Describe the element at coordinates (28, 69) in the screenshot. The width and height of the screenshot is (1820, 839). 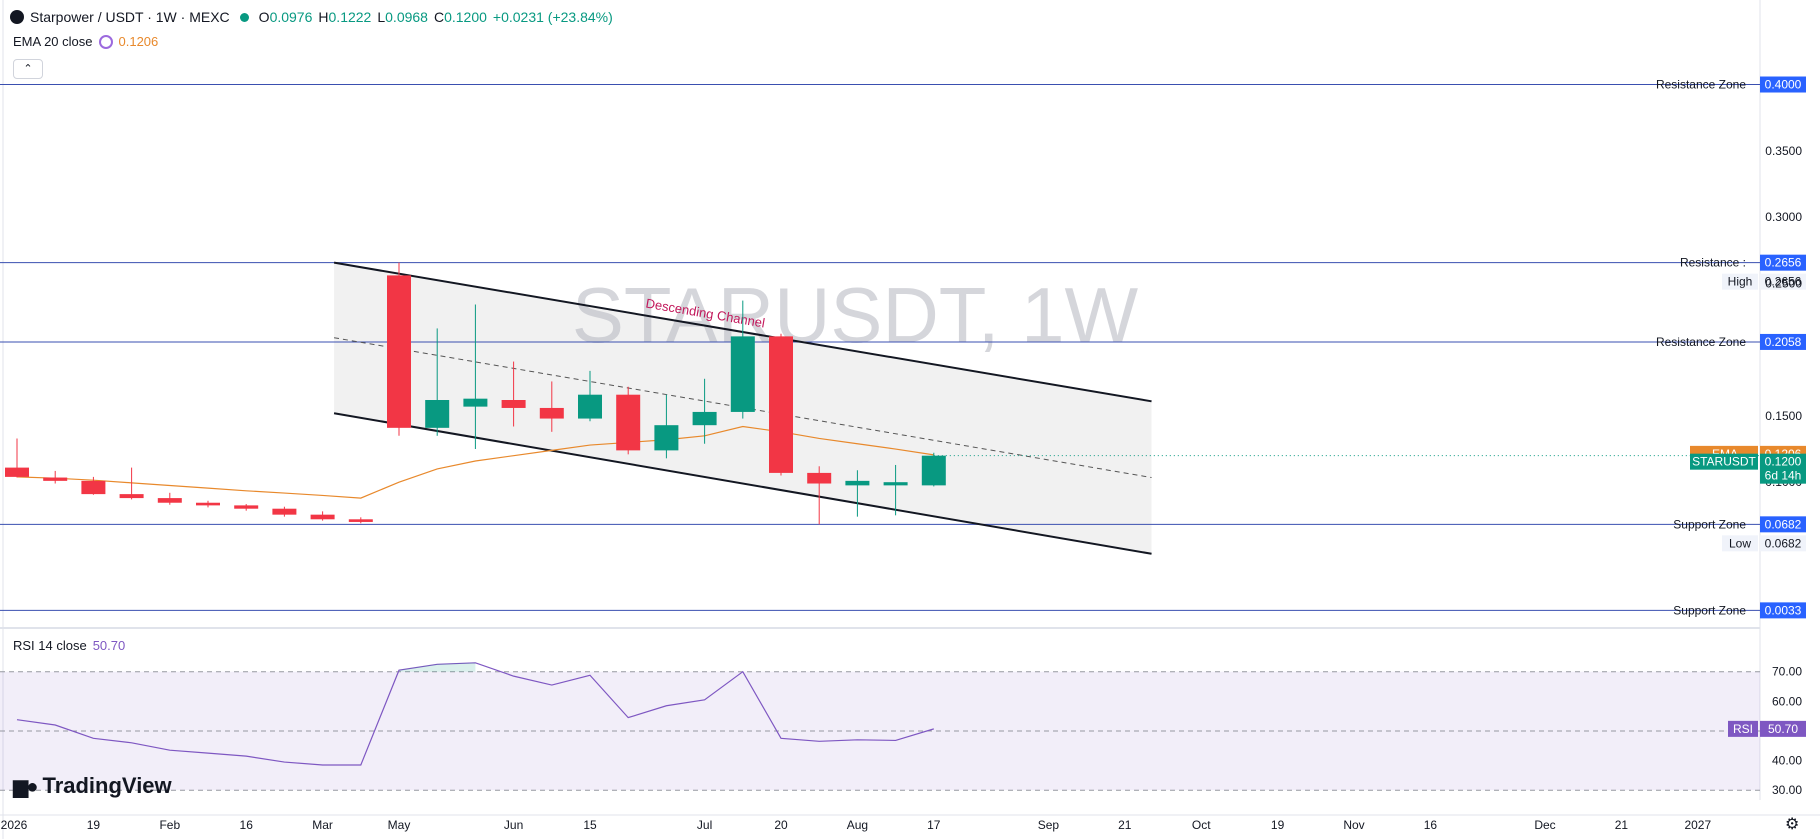
I see `collapse-legend-button: ⌃` at that location.